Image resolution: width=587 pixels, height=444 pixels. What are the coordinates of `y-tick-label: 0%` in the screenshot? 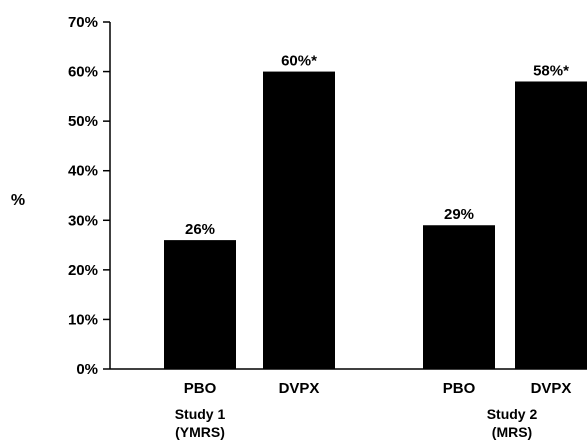 It's located at (87, 369).